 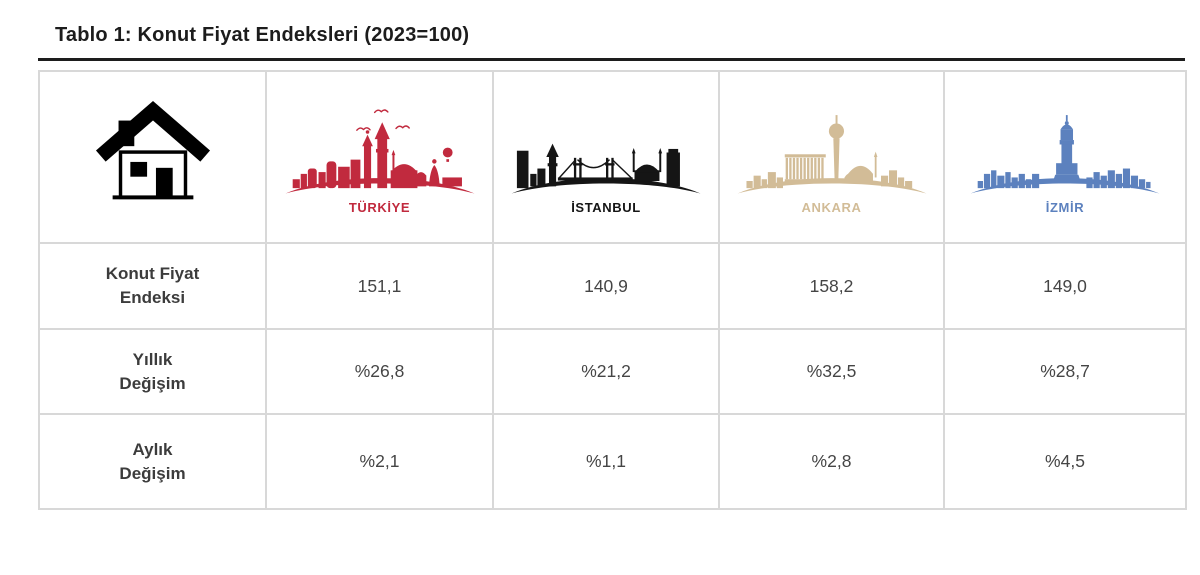 I want to click on cell-endeks-ankara: 158,2, so click(x=831, y=286).